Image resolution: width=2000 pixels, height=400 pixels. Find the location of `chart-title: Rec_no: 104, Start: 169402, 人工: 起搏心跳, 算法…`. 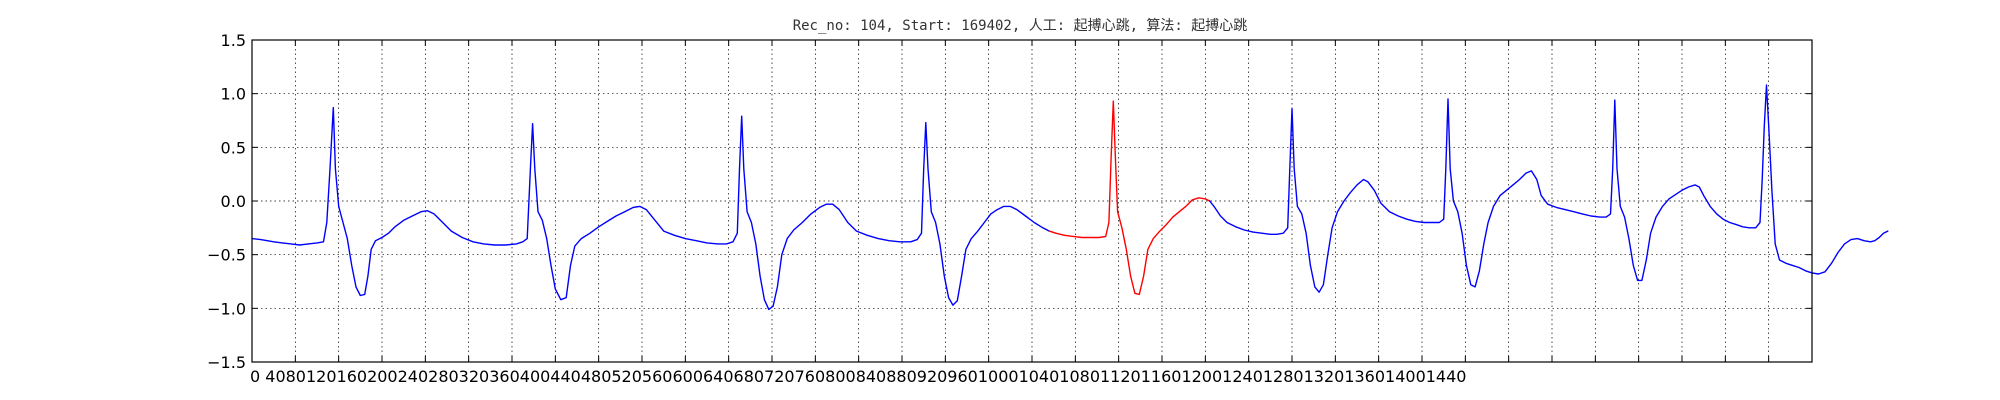

chart-title: Rec_no: 104, Start: 169402, 人工: 起搏心跳, 算法… is located at coordinates (1020, 25).